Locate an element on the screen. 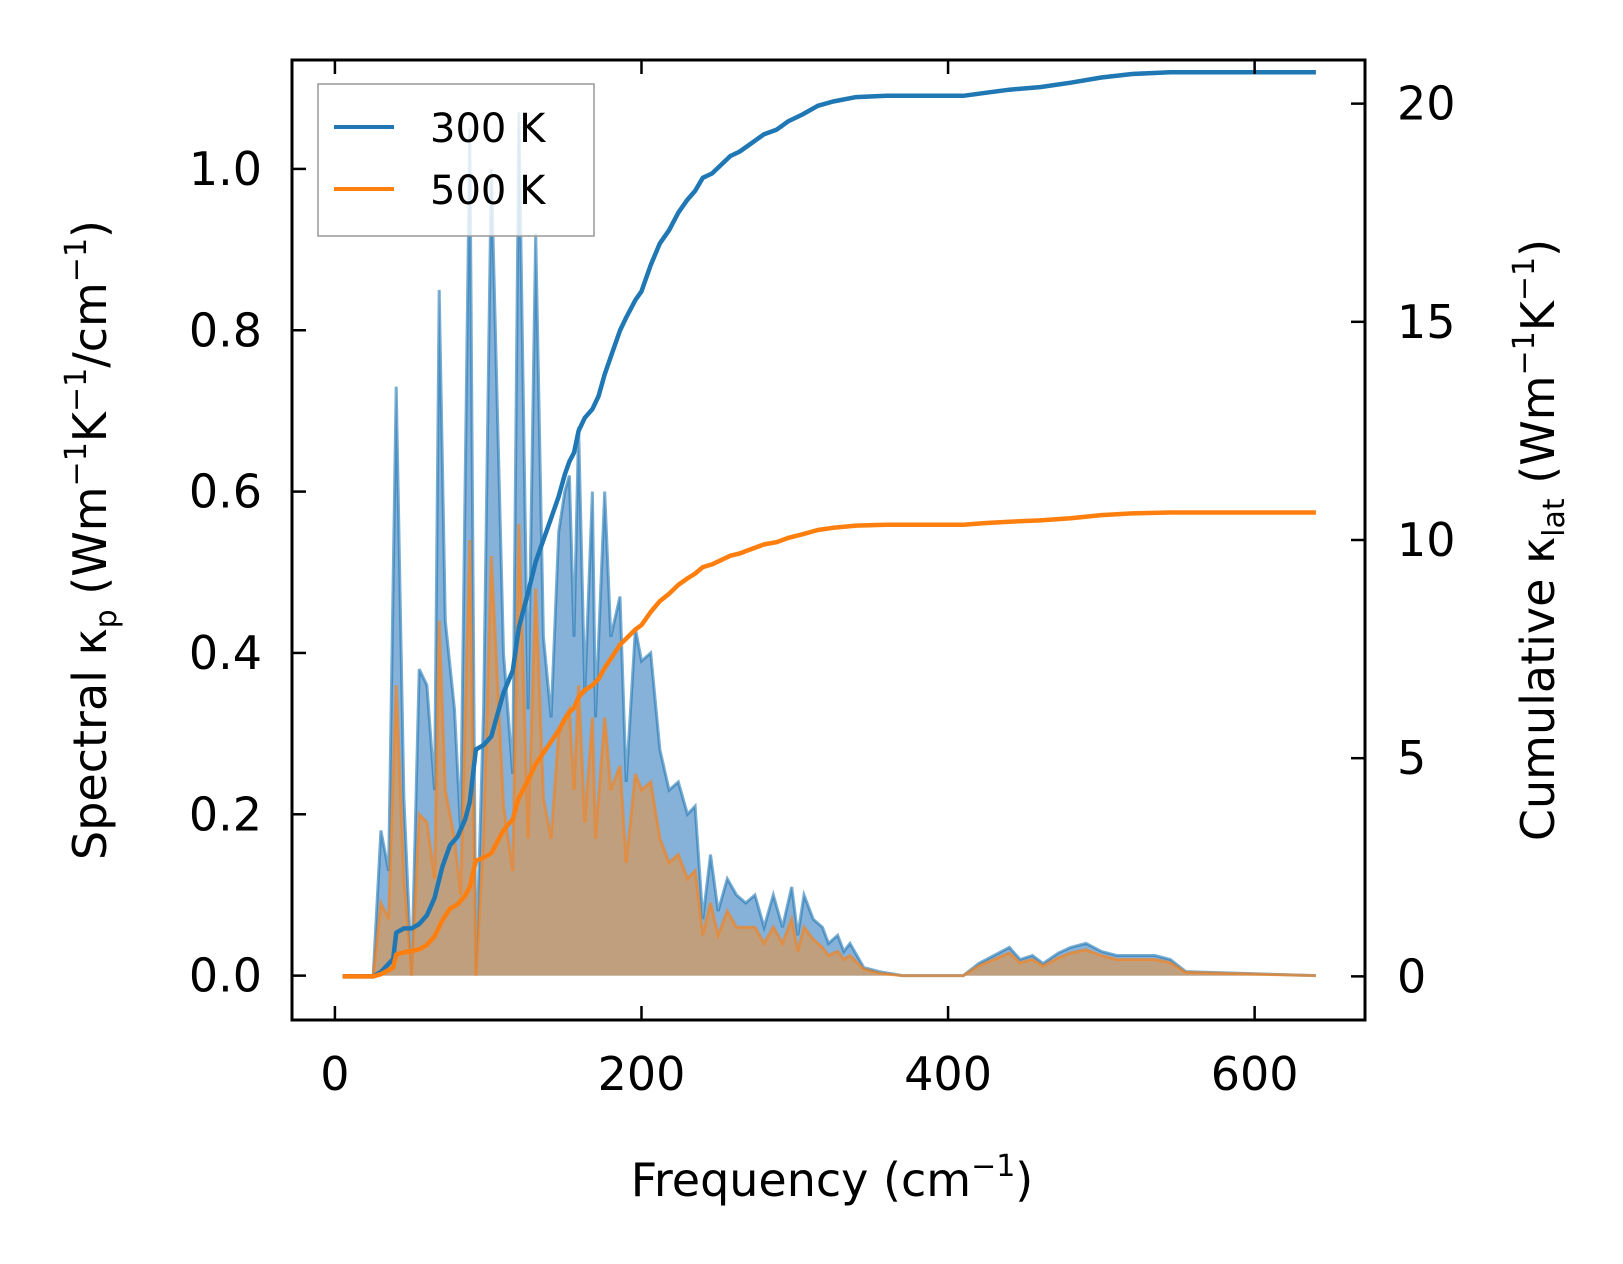  y-right-tick-label-20: 20 is located at coordinates (1426, 104).